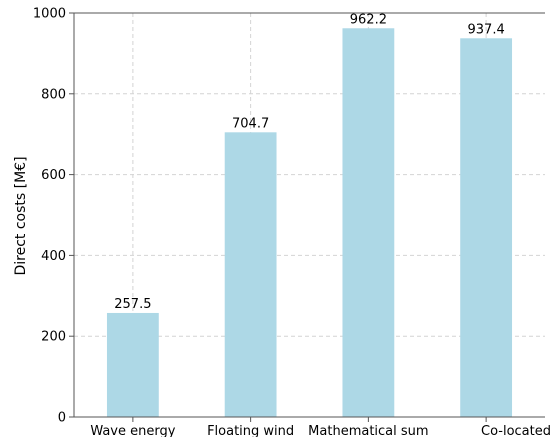  I want to click on y-tick-label-3: 600, so click(53, 175).